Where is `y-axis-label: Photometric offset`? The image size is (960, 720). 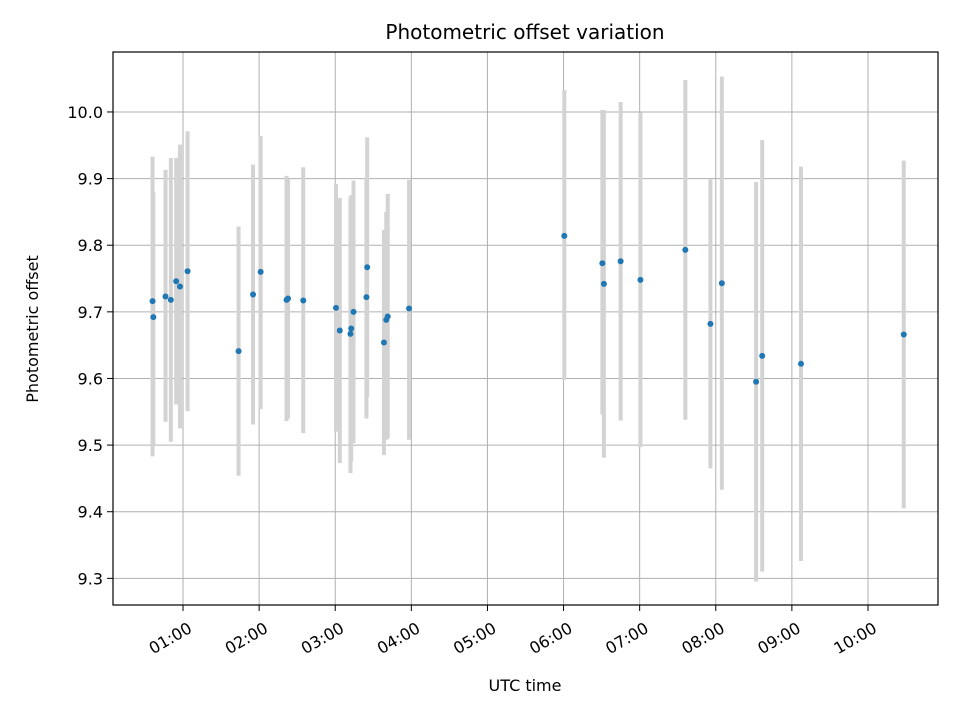 y-axis-label: Photometric offset is located at coordinates (32, 329).